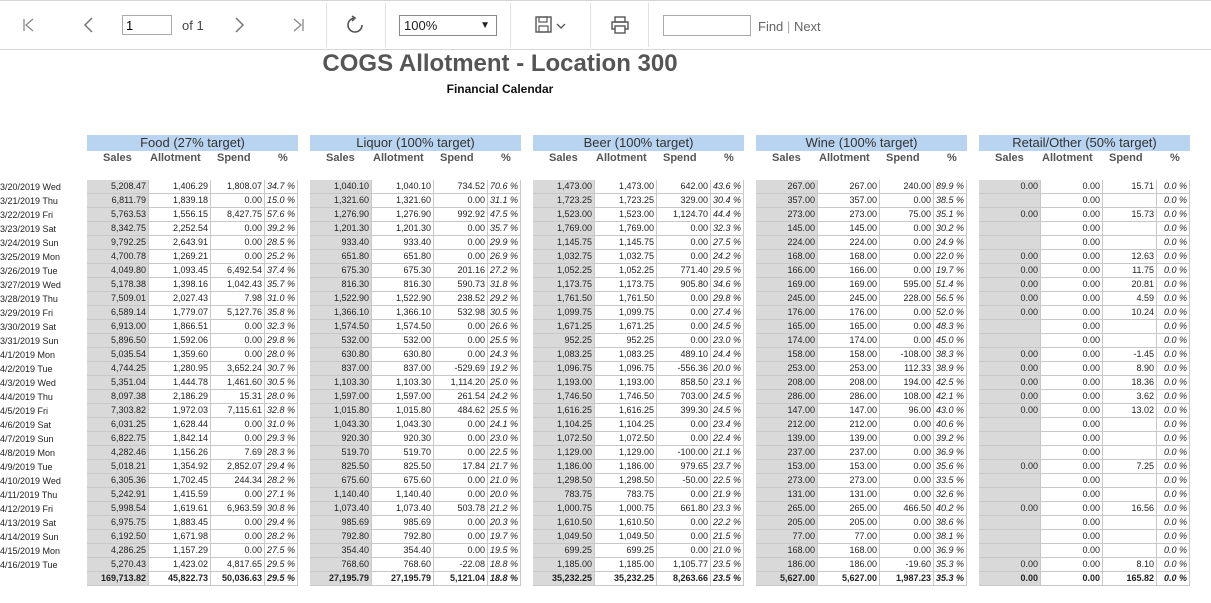 The image size is (1211, 603). I want to click on spend-cell: -529.69, so click(461, 369).